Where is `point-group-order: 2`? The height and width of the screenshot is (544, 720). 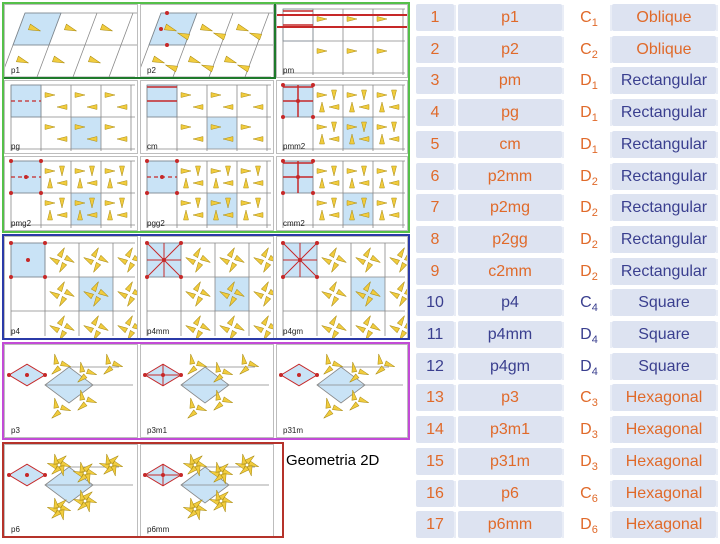
point-group-order: 2 is located at coordinates (594, 54).